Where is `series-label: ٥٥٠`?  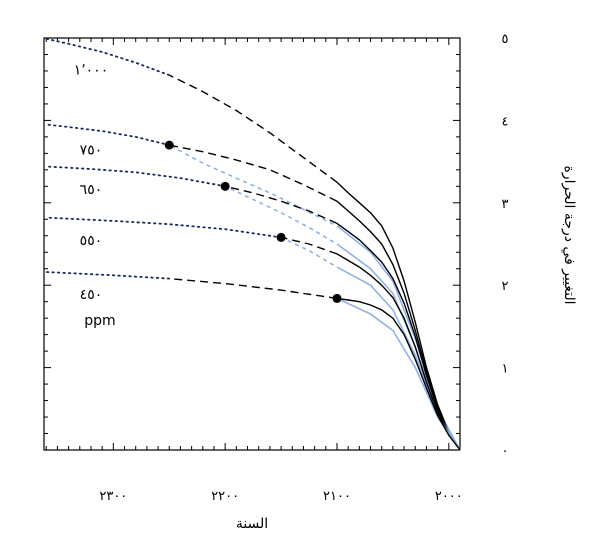 series-label: ٥٥٠ is located at coordinates (91, 241).